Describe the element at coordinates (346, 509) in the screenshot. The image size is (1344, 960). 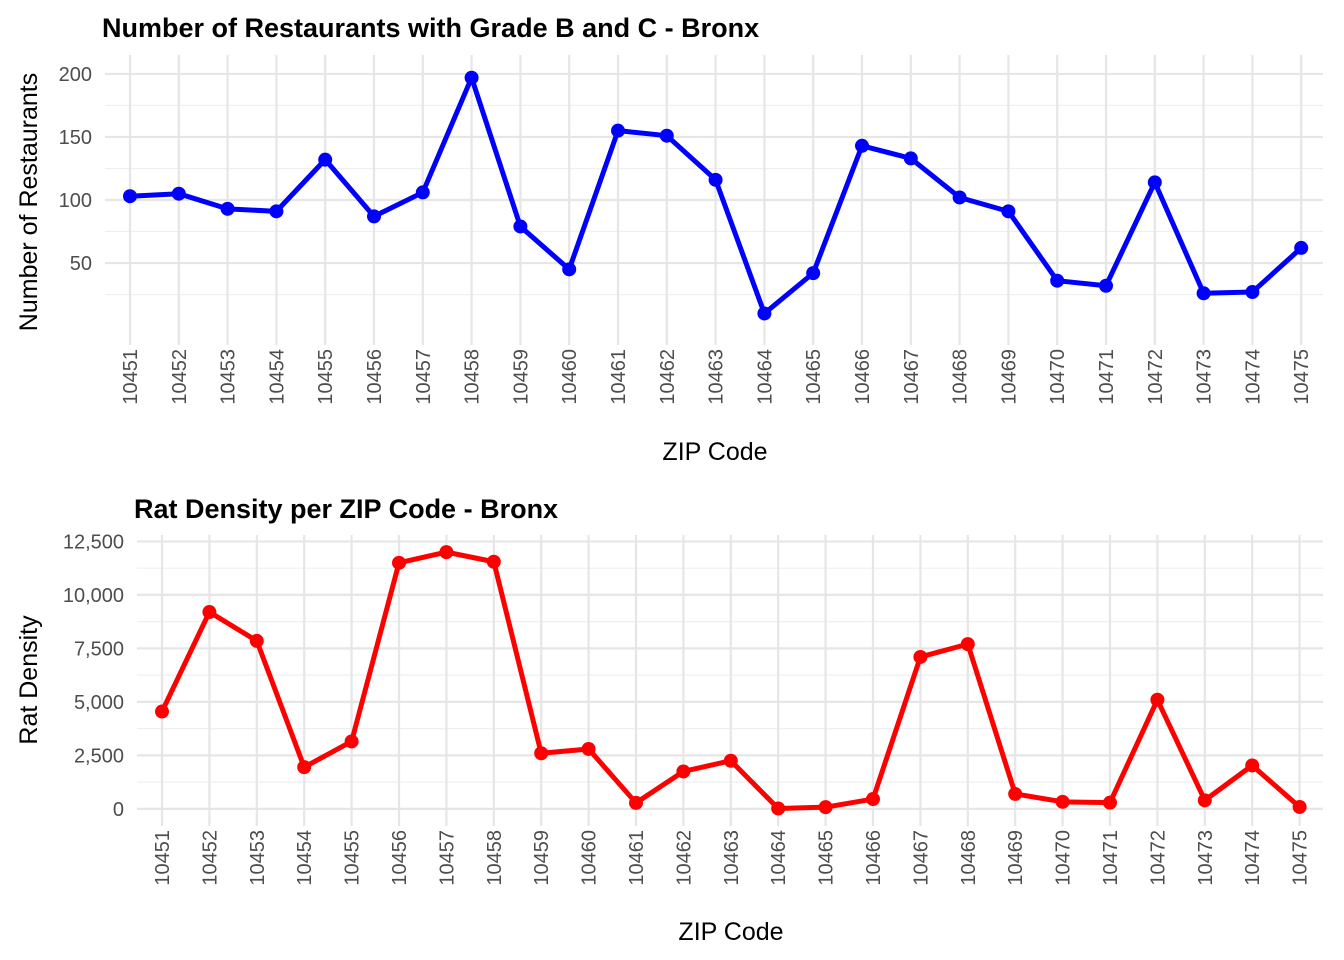
I see `chart-title: Rat Density per ZIP Code - Bronx` at that location.